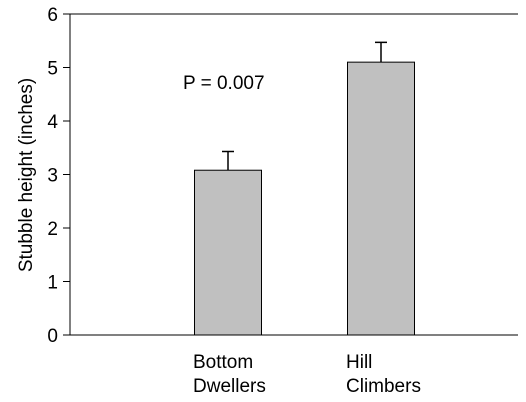  I want to click on y-tick-label: 6, so click(52, 15).